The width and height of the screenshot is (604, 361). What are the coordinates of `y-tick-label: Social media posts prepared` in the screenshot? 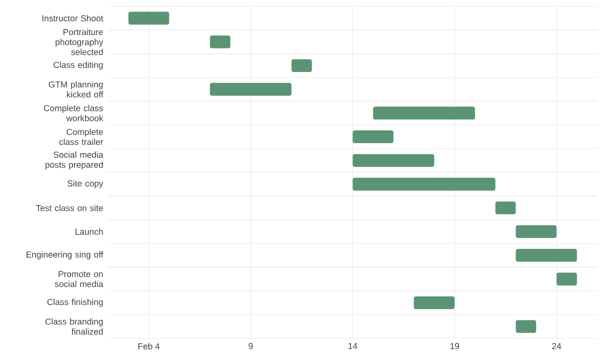 It's located at (75, 160).